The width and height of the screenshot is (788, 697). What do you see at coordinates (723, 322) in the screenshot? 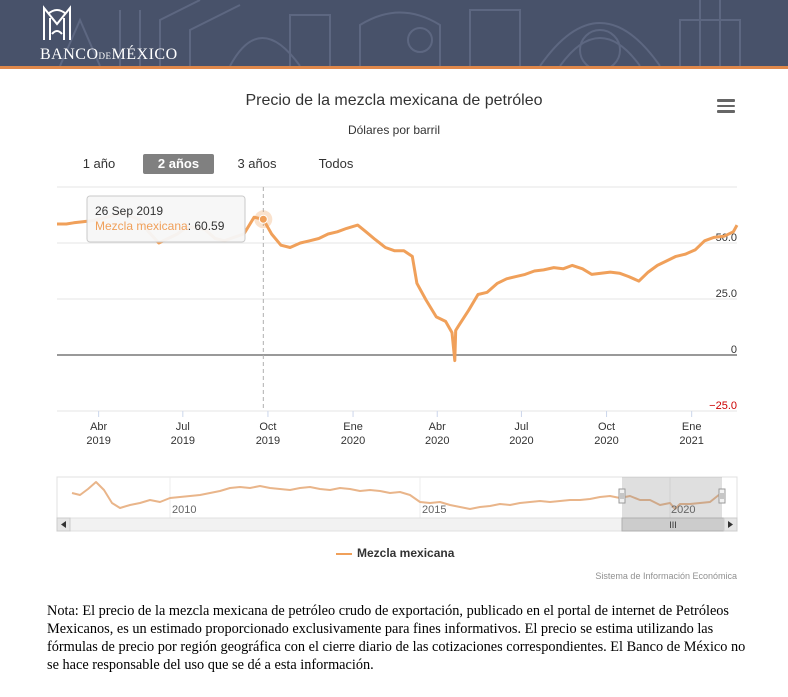
I see `y-axis-tick-labels: 50.0 25.0 0 −25.0` at bounding box center [723, 322].